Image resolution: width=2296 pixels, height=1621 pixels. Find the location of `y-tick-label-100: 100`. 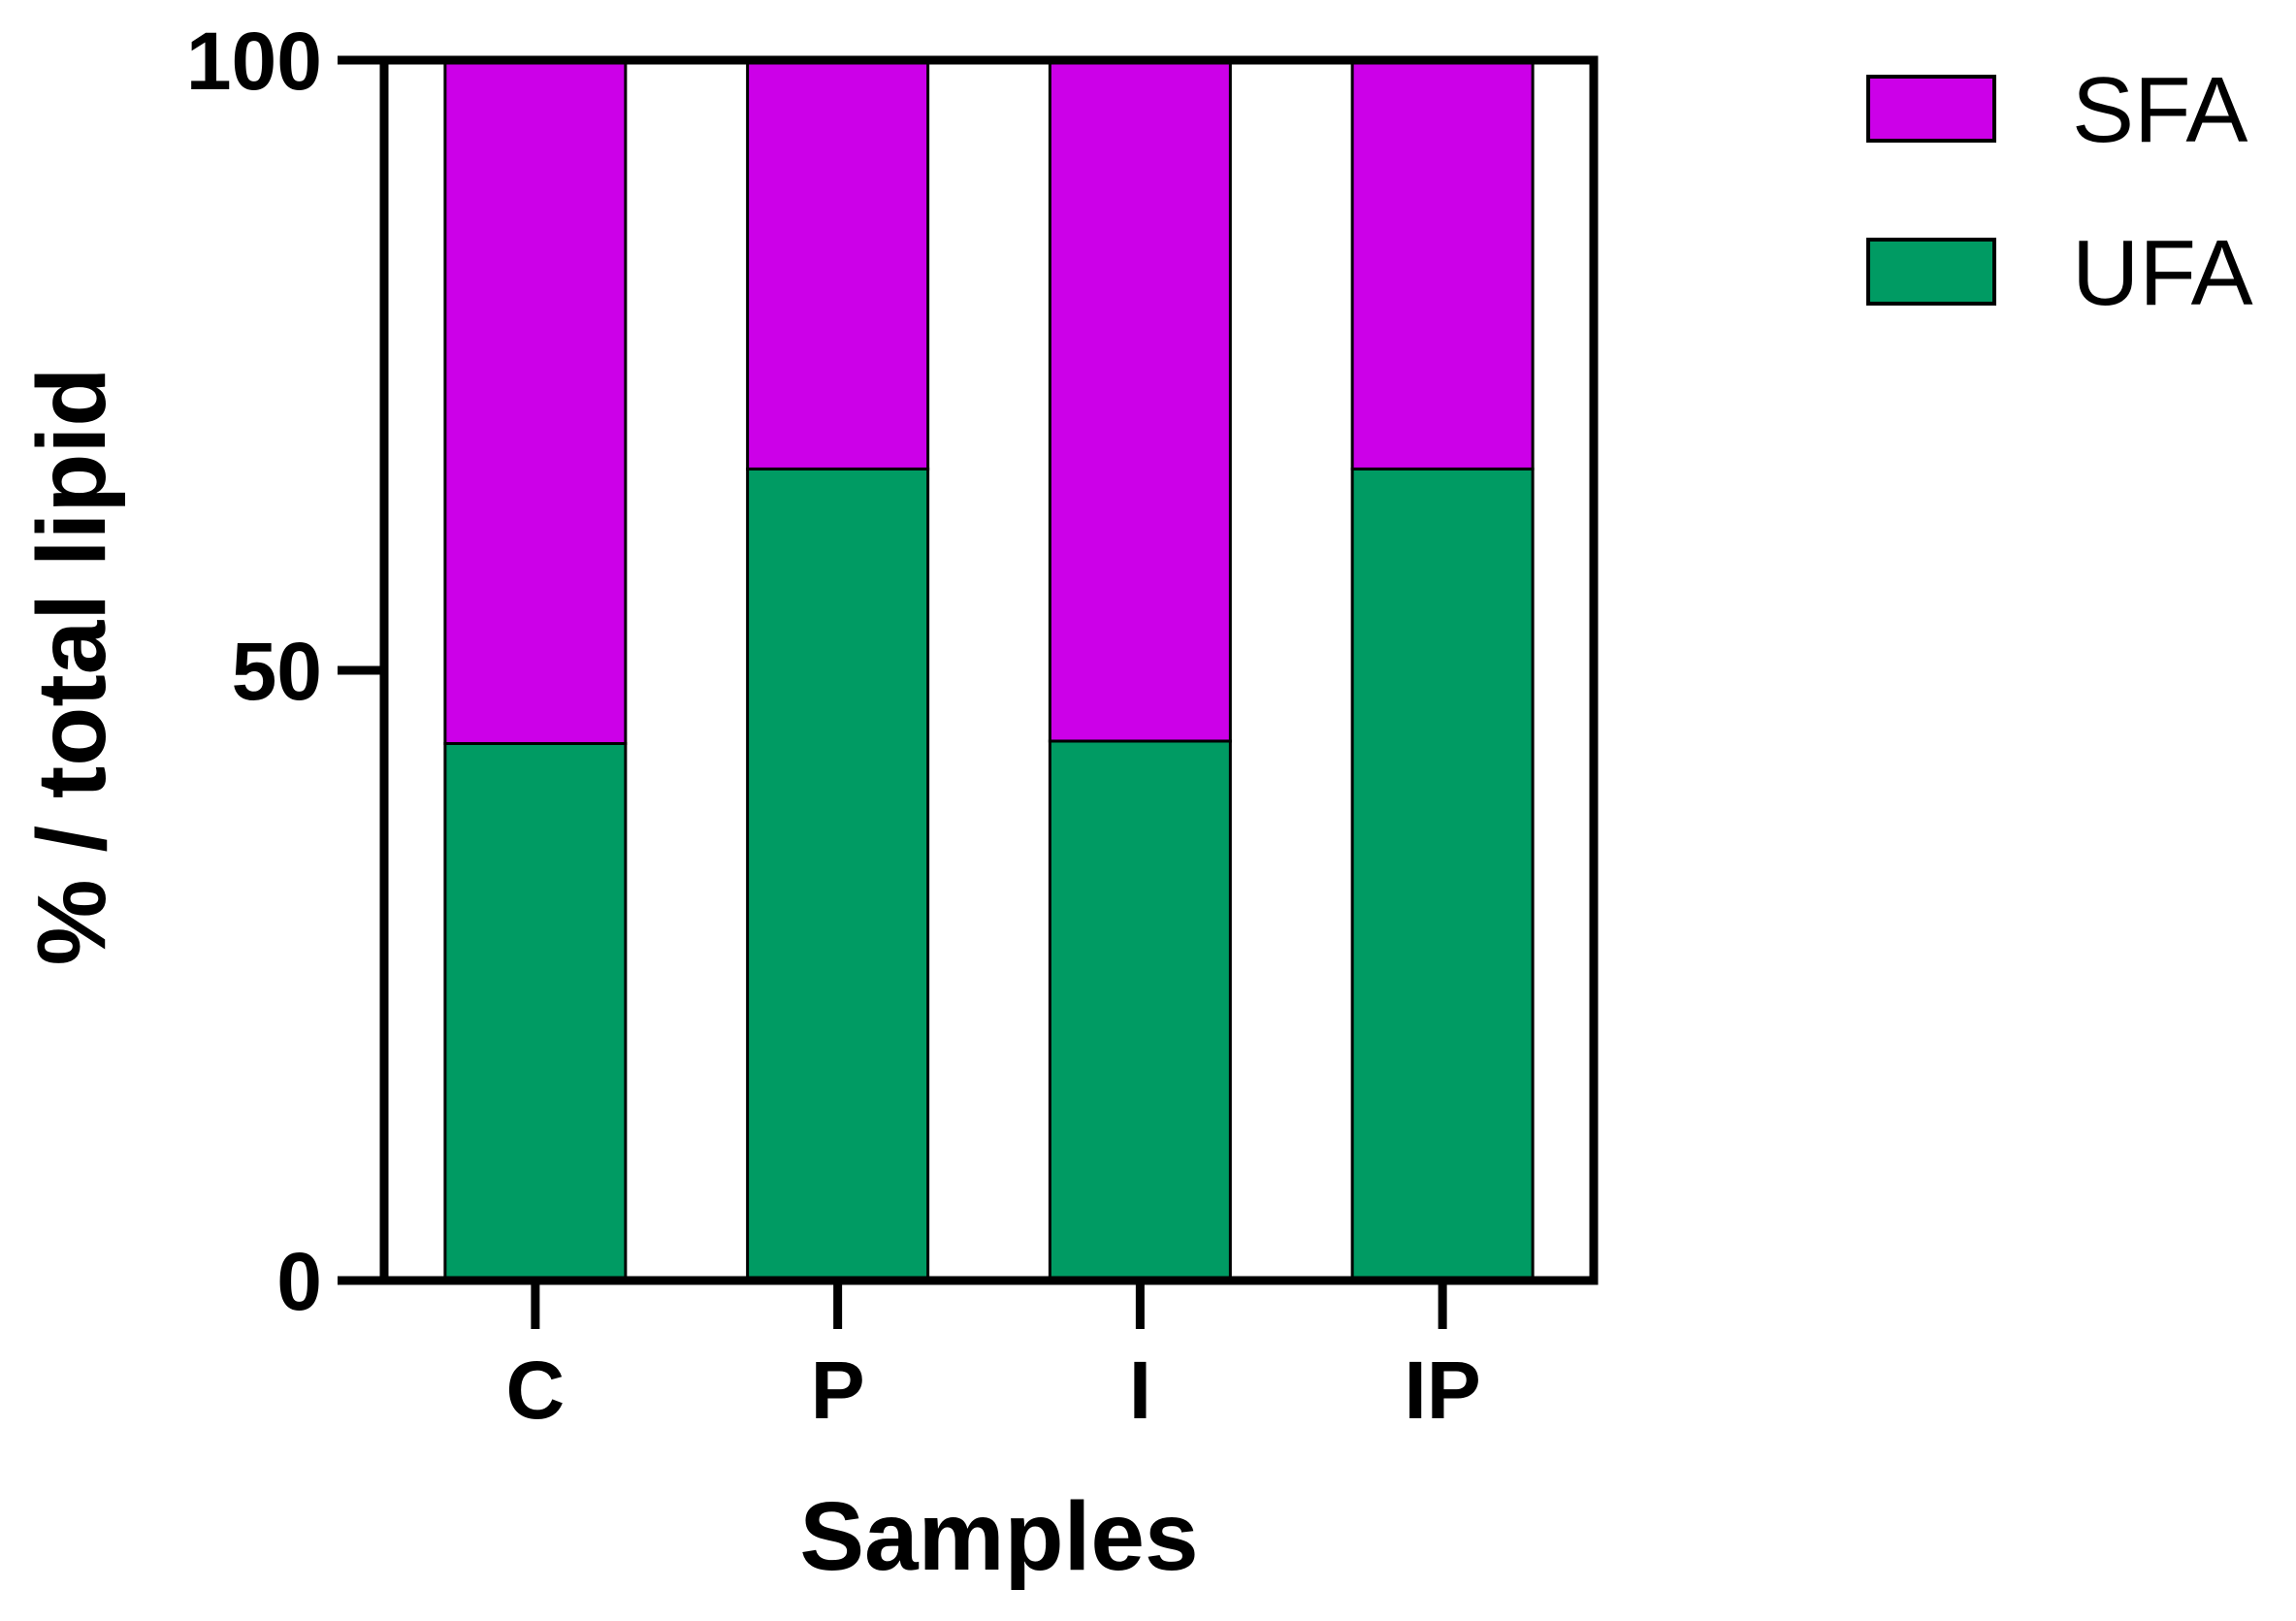

y-tick-label-100: 100 is located at coordinates (254, 62).